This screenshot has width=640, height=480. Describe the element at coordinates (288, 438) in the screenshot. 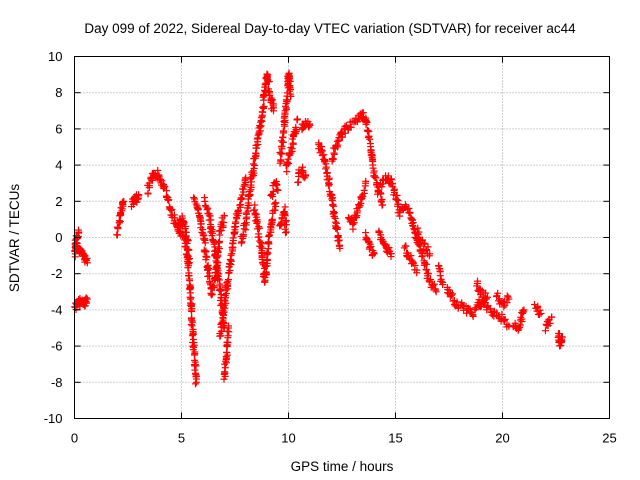

I see `x-tick-label: 10` at that location.